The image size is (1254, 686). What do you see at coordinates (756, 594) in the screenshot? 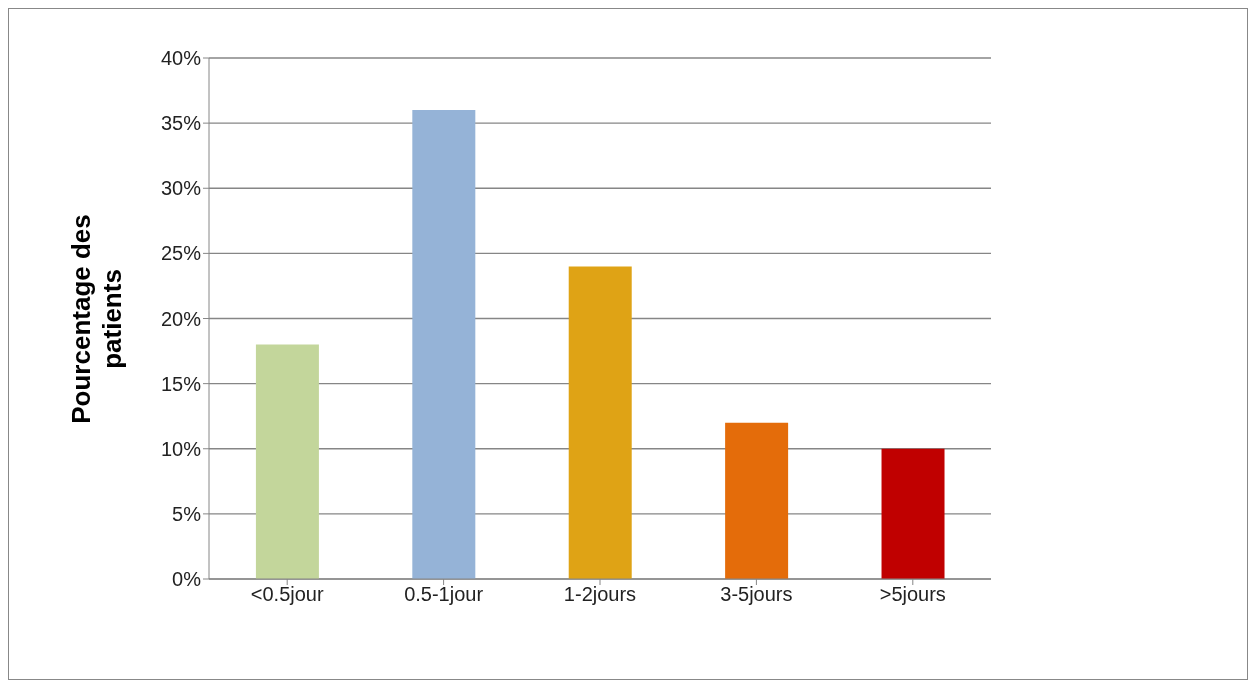
I see `x-tick-label: 3-5jours` at bounding box center [756, 594].